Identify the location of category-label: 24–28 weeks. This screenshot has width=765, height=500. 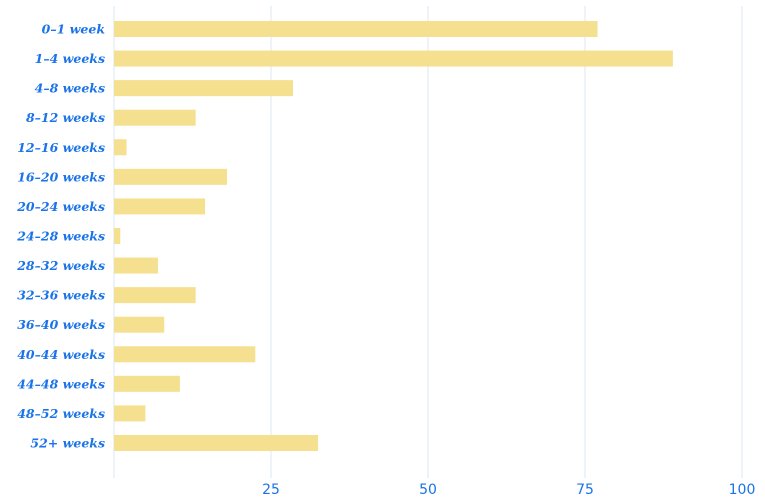
(60, 235).